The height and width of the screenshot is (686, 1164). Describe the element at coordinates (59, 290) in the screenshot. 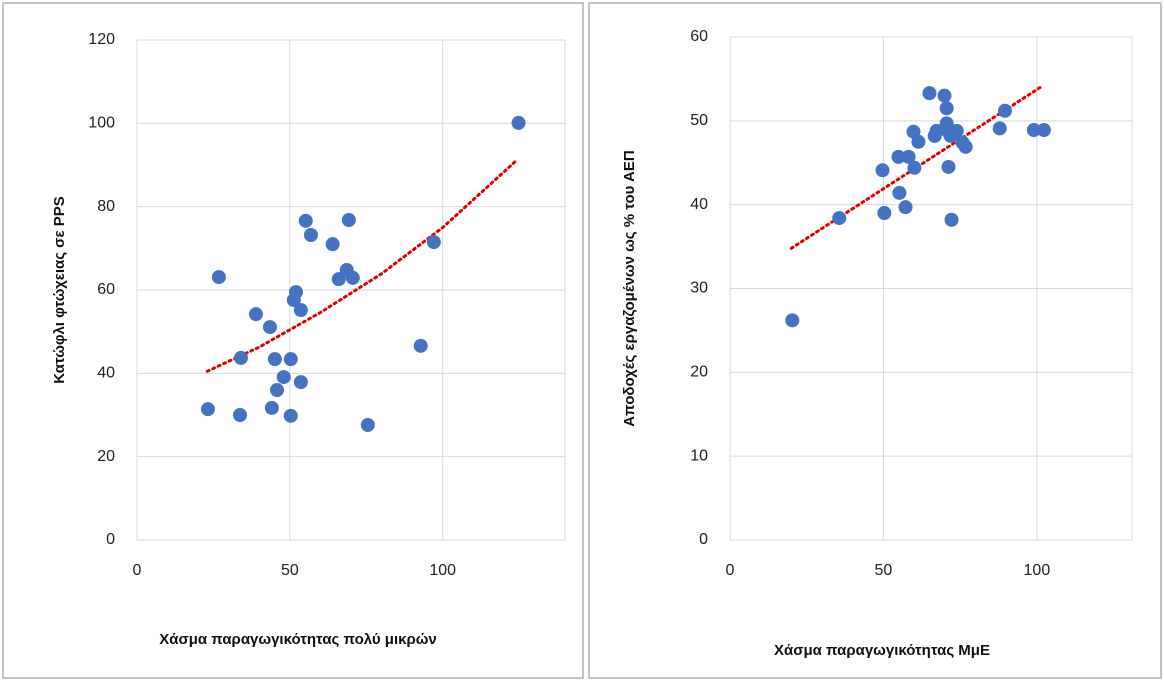

I see `y-axis-title: Κατώφλι φτώχειας σε PPS` at that location.